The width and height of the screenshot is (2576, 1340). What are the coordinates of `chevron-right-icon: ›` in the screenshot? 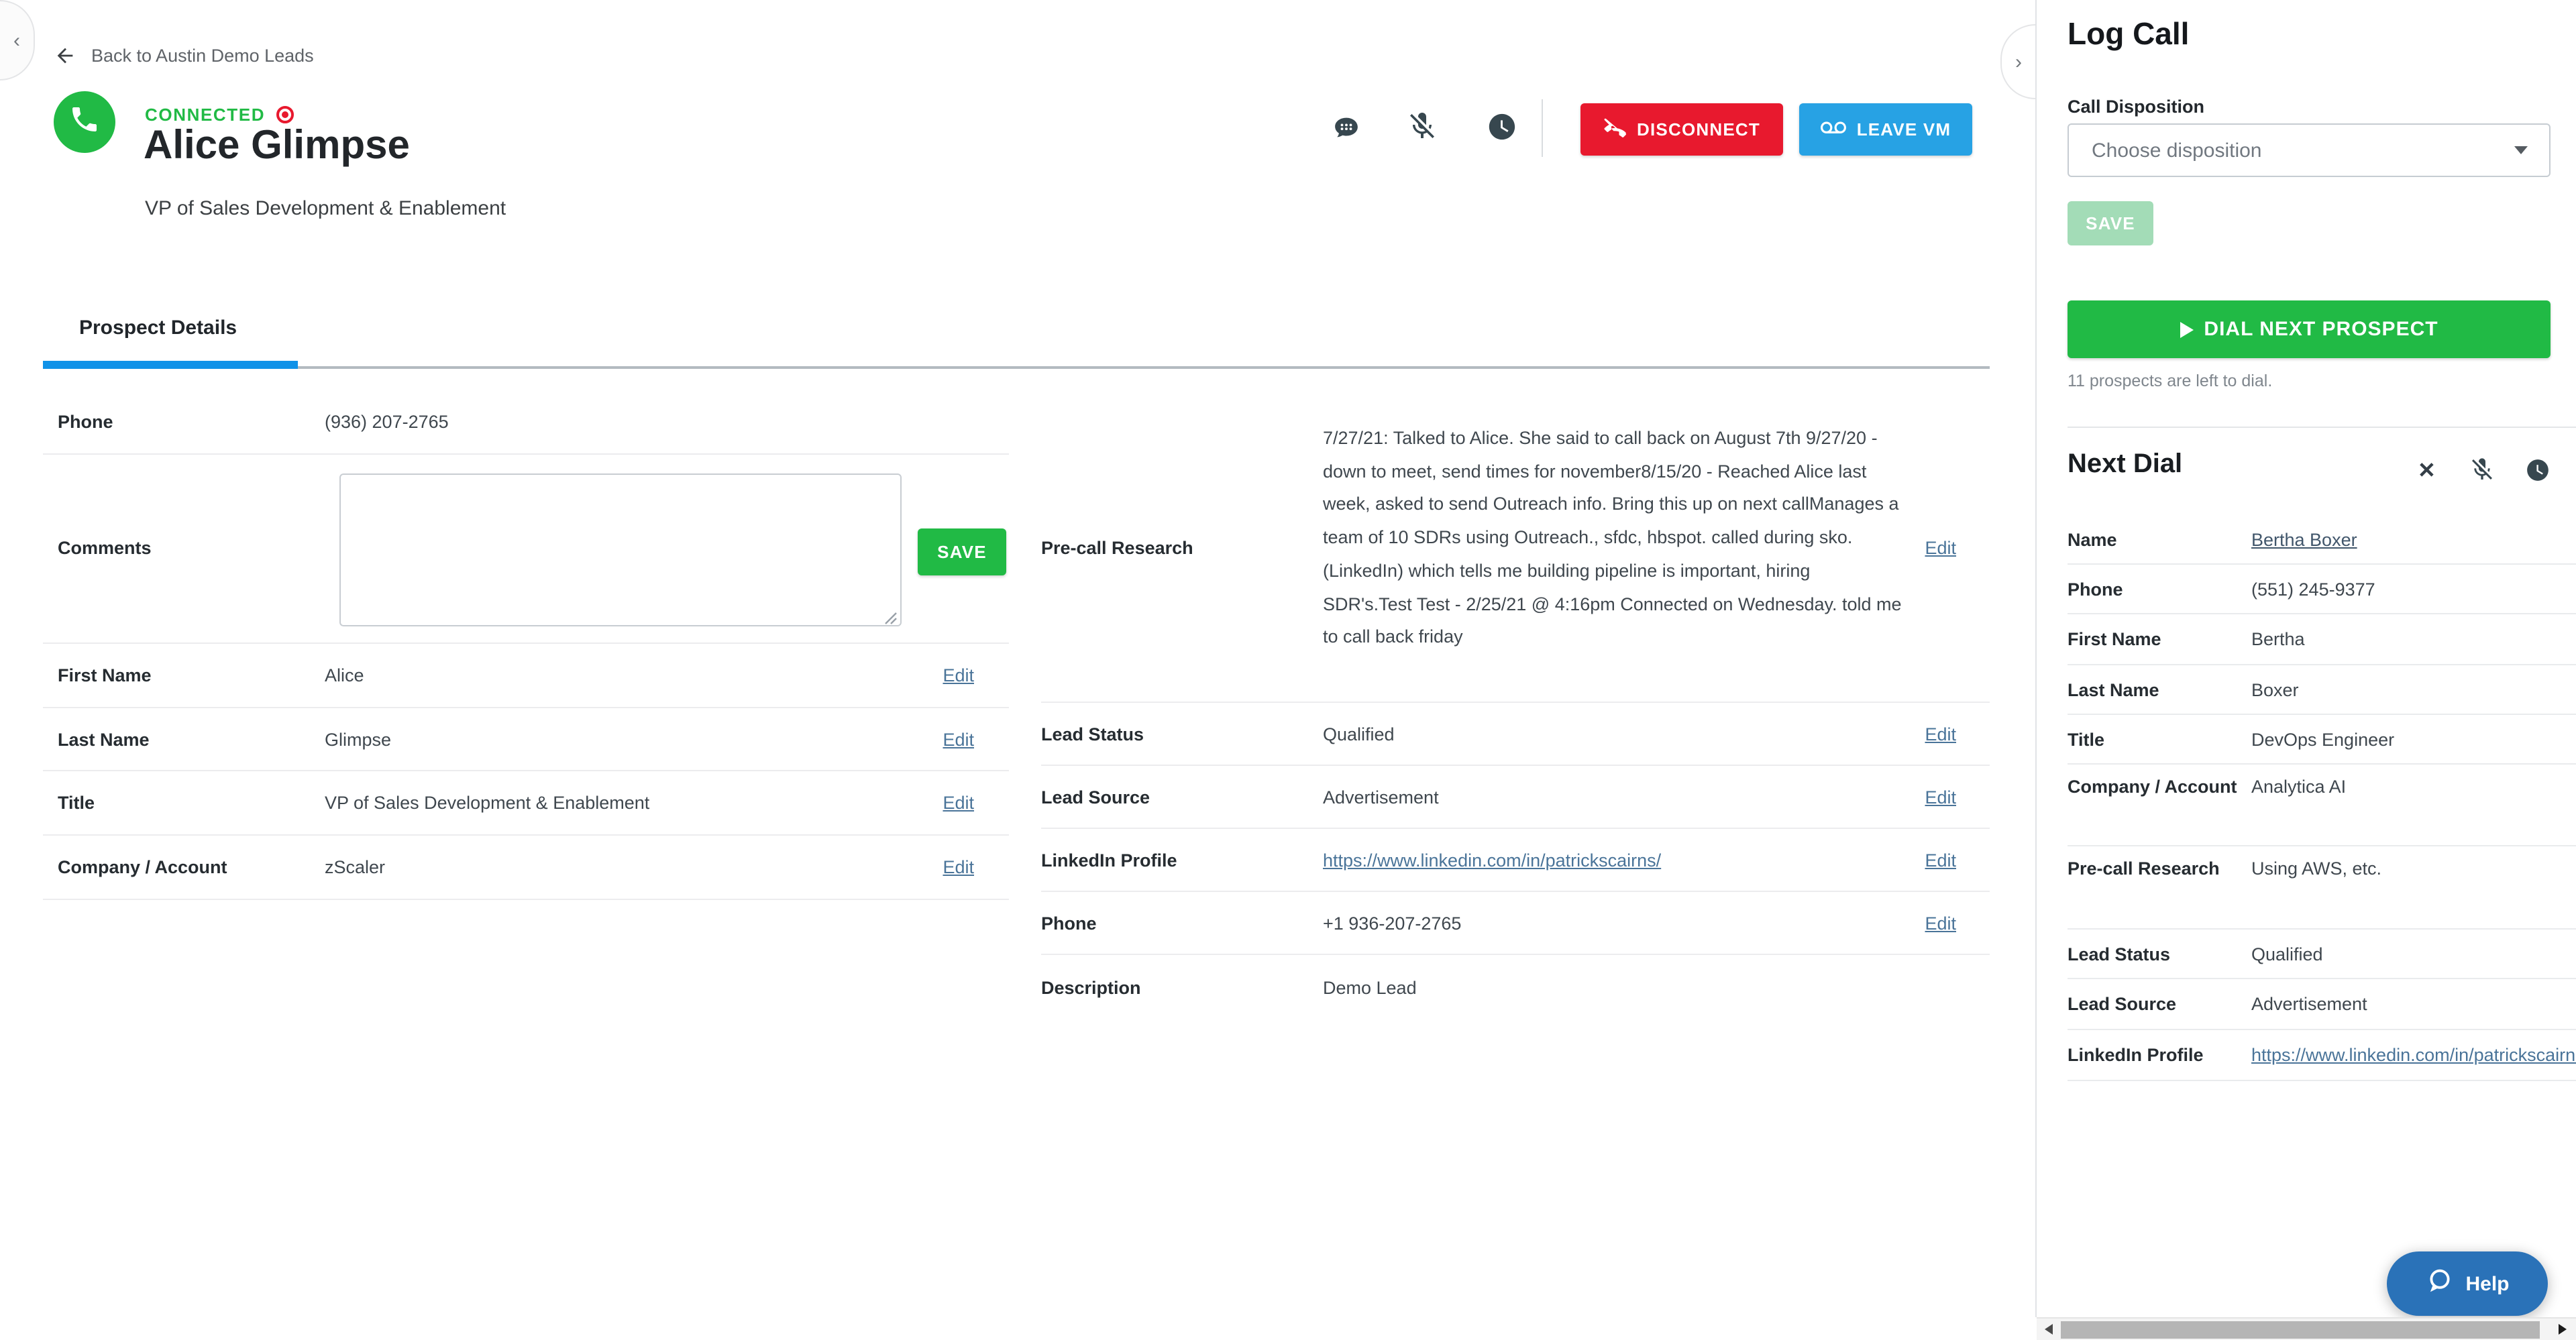 It's located at (2018, 61).